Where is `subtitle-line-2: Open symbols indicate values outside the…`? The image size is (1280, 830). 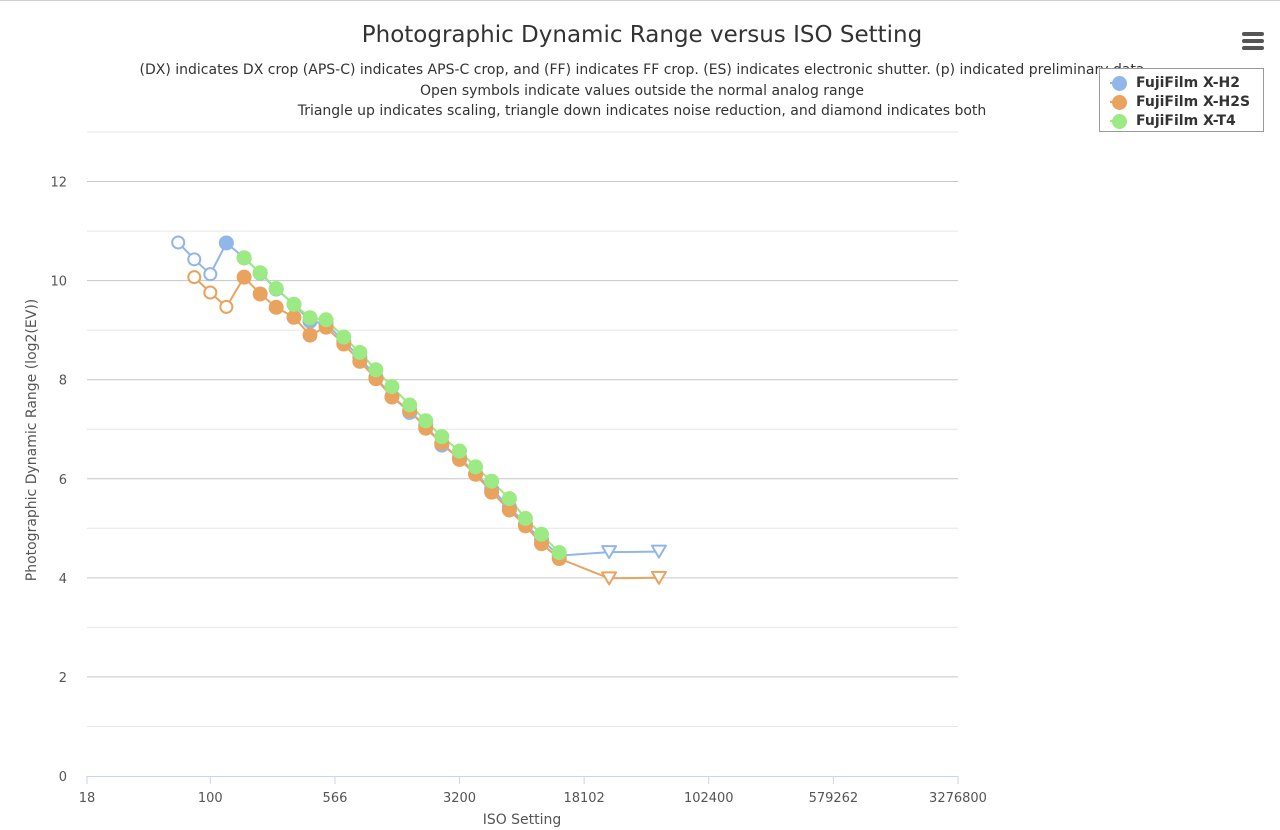 subtitle-line-2: Open symbols indicate values outside the… is located at coordinates (642, 90).